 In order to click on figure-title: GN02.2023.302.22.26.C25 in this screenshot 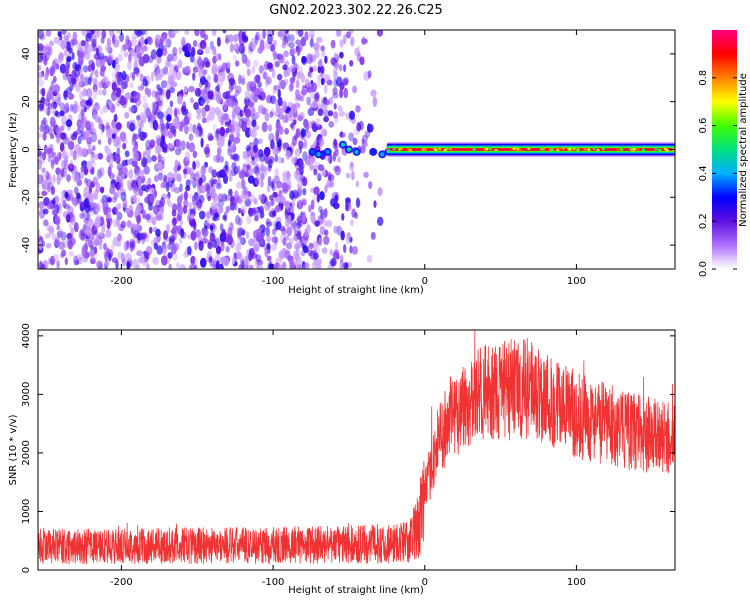, I will do `click(356, 10)`.